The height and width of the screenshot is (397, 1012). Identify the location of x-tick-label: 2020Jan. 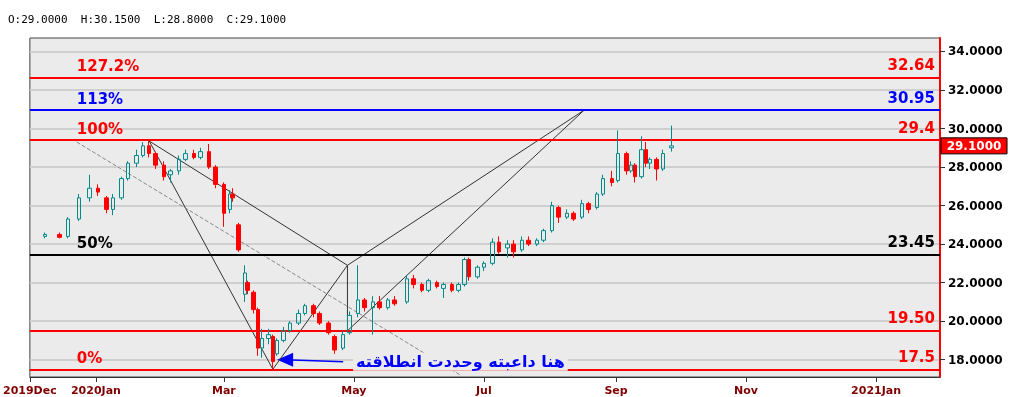
(95, 390).